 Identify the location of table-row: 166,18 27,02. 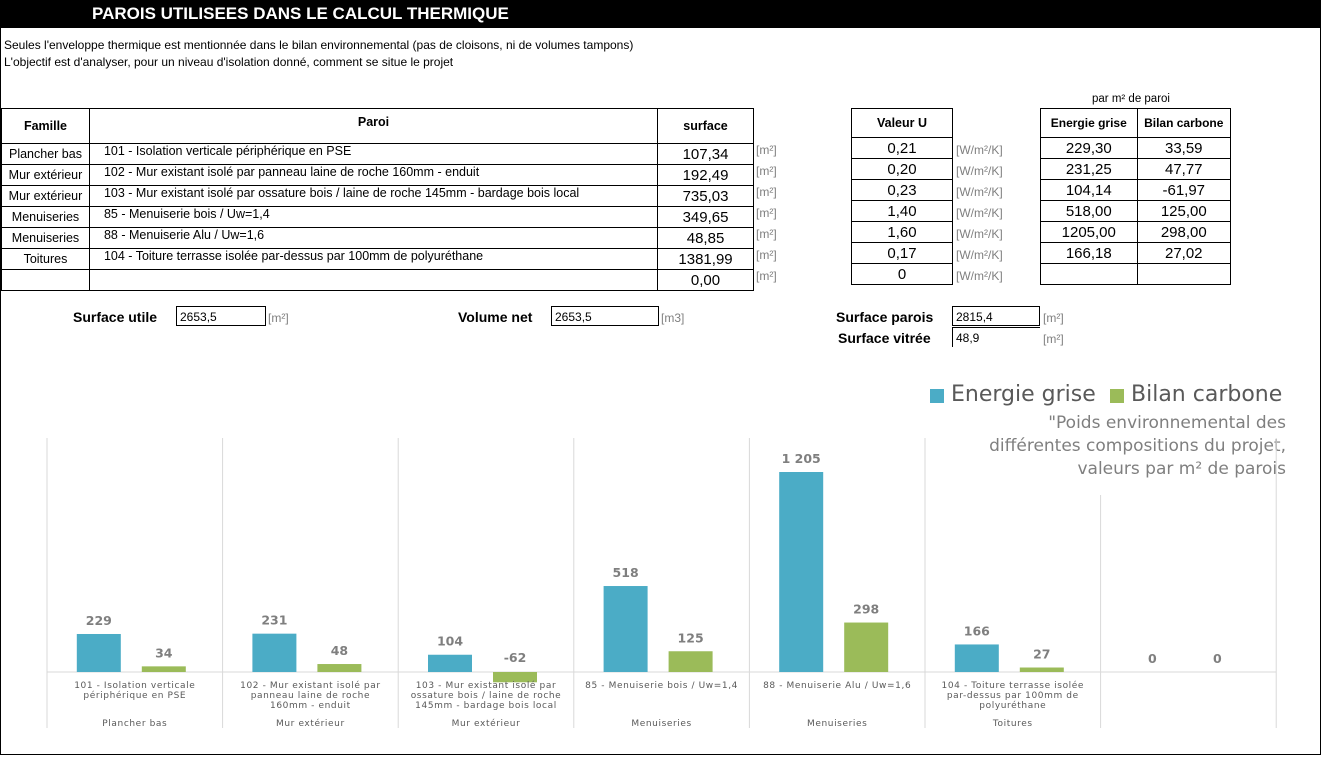
(1136, 253).